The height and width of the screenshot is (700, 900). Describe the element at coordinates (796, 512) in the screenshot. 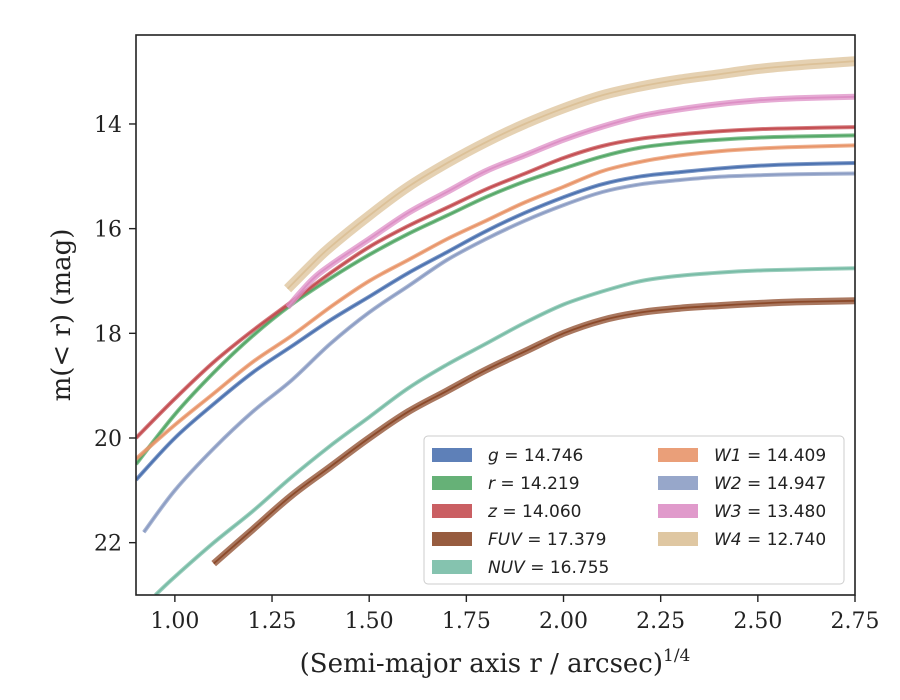

I see `legend-series-value: 13.480` at that location.